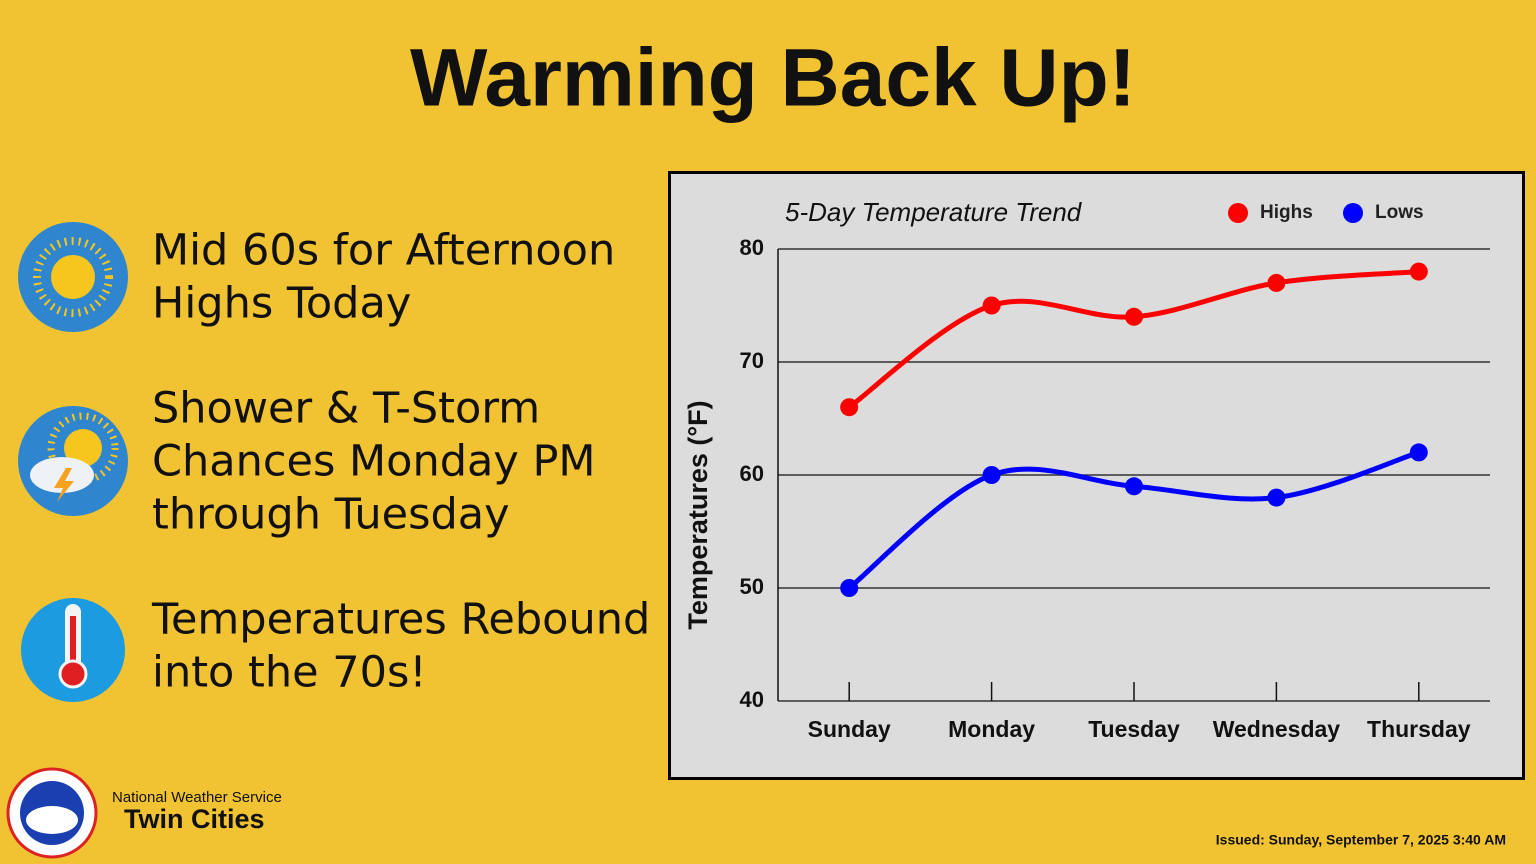  What do you see at coordinates (73, 461) in the screenshot?
I see `storm-icon` at bounding box center [73, 461].